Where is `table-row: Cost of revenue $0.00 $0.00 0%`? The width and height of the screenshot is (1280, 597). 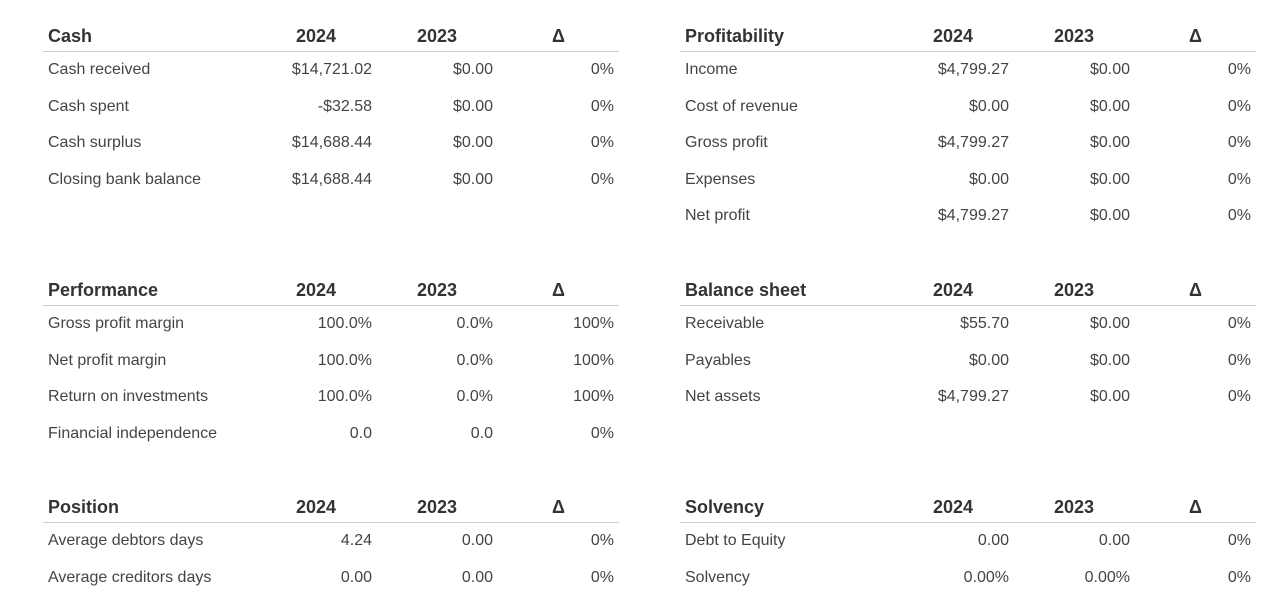
table-row: Cost of revenue $0.00 $0.00 0% is located at coordinates (968, 107).